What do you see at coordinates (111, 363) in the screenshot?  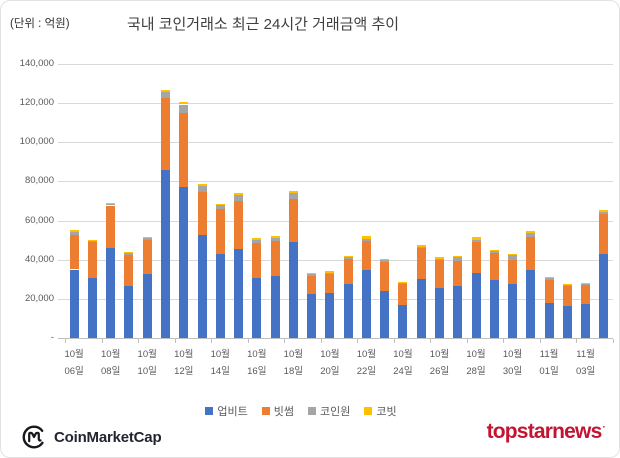 I see `x-axis-label: 10월 08일` at bounding box center [111, 363].